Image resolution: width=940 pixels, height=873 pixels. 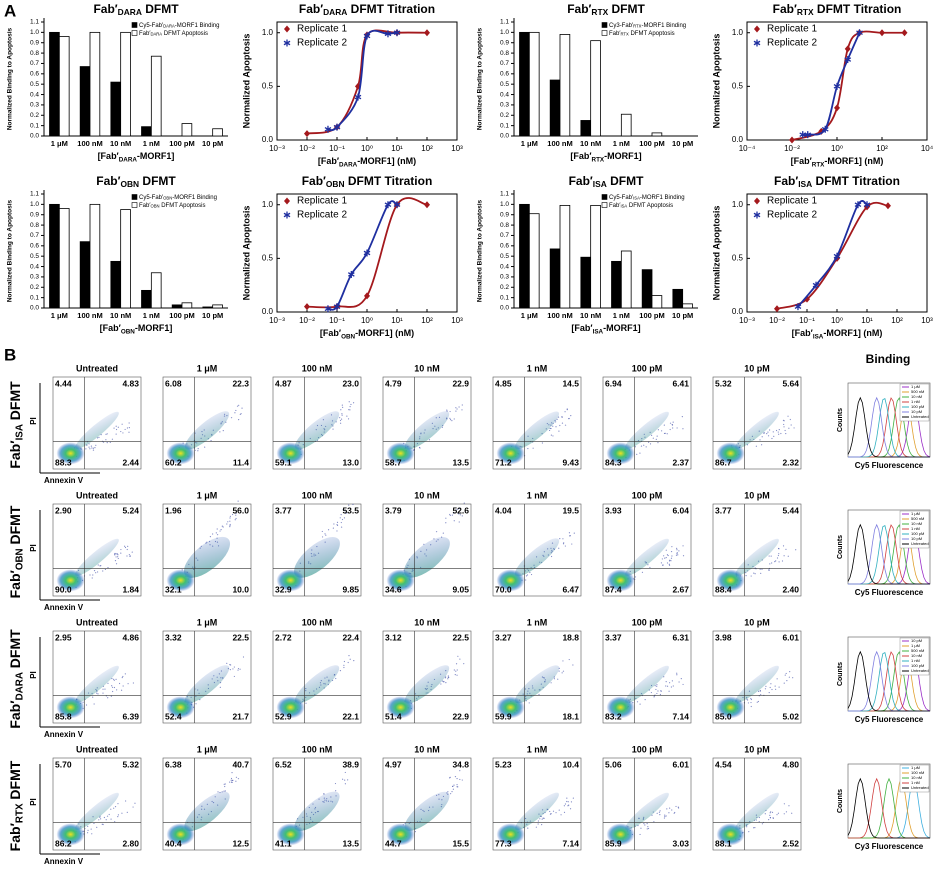 I want to click on x-tick-label: 10², so click(x=427, y=148).